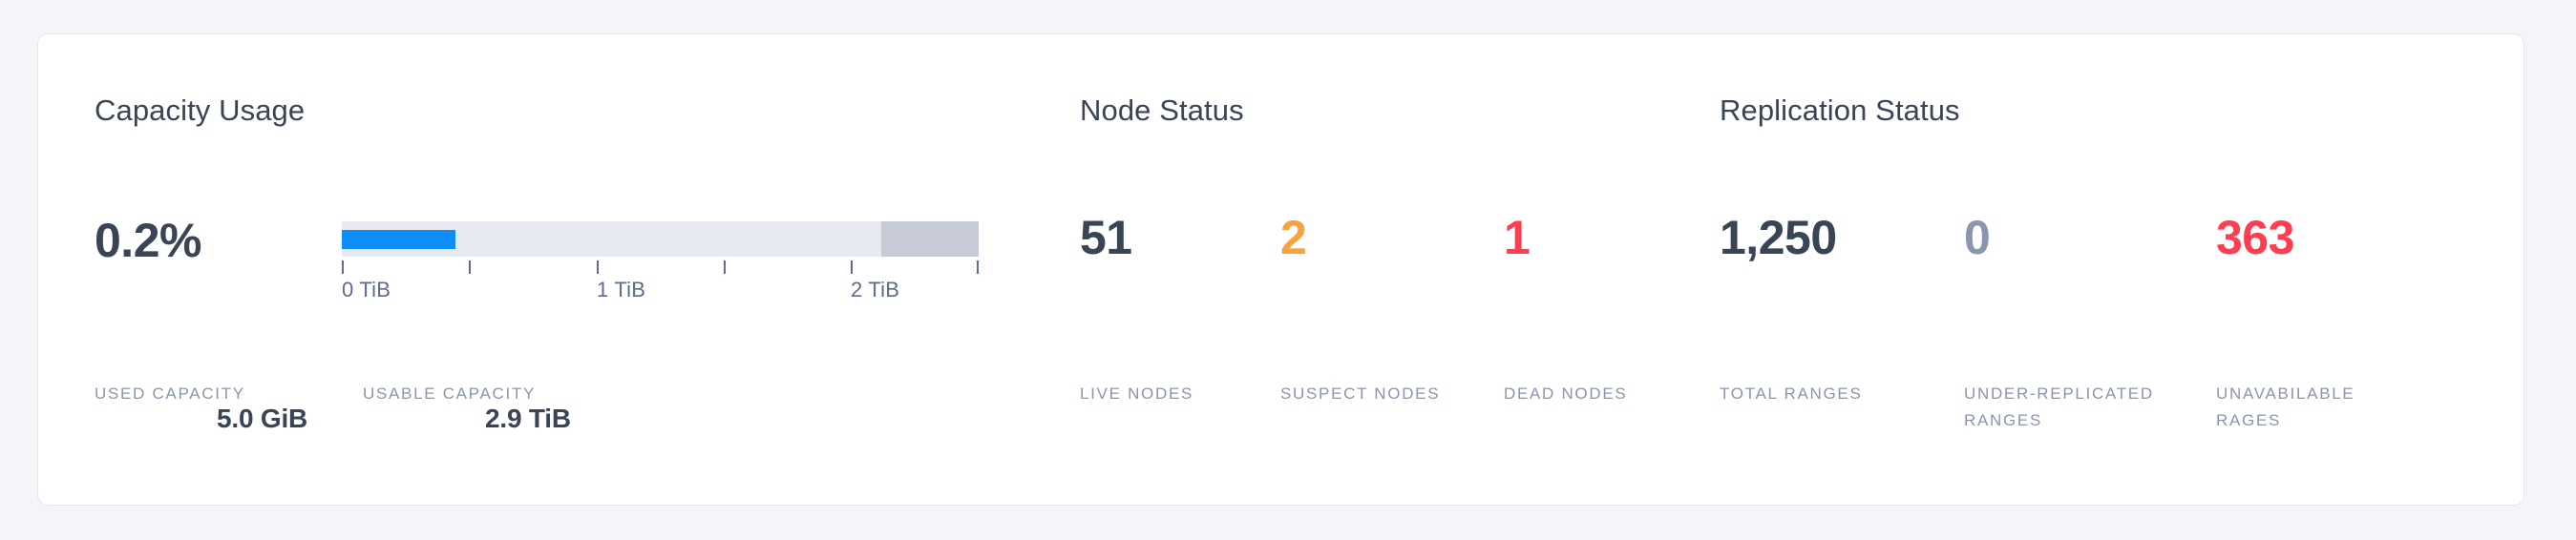 This screenshot has height=540, width=2576. I want to click on replication-status-title: Replication Status, so click(1840, 110).